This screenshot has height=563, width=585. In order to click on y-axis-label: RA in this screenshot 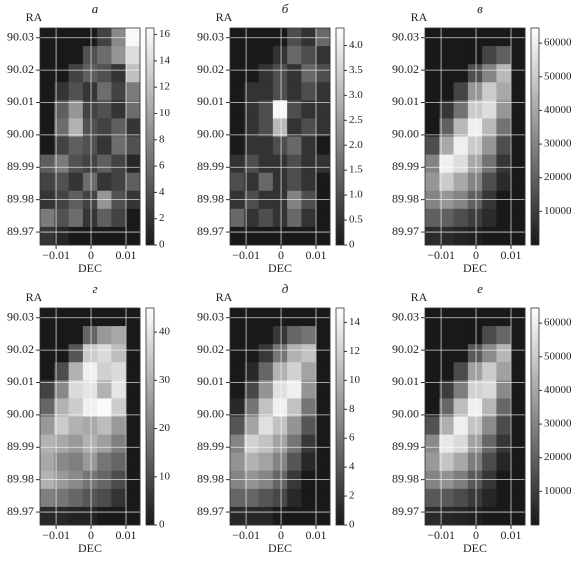, I will do `click(419, 297)`.